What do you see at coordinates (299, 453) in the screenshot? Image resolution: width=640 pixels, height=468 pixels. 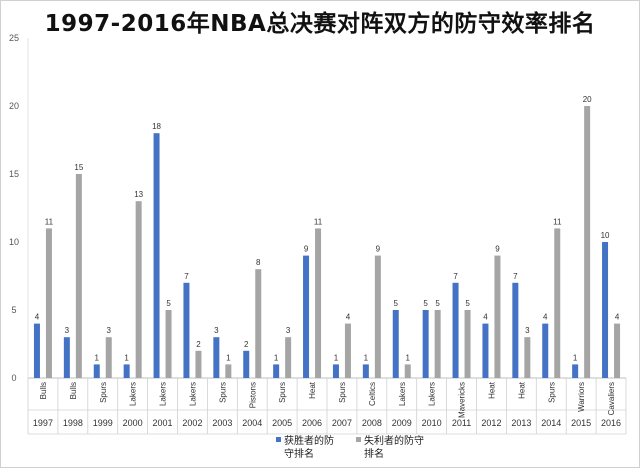 I see `legend-label: 守排名` at bounding box center [299, 453].